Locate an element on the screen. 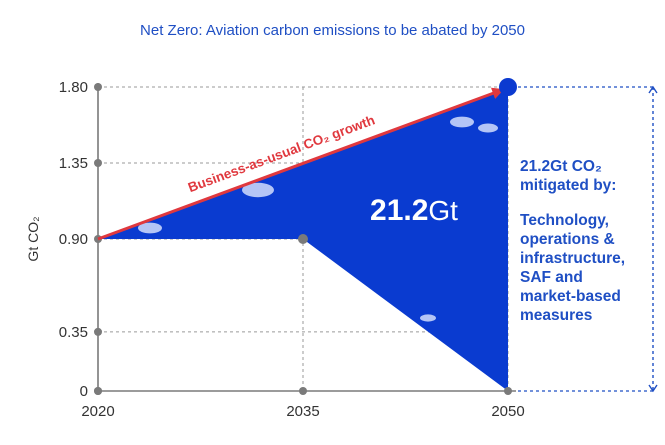 This screenshot has height=445, width=665. lever-item: operations & is located at coordinates (567, 239).